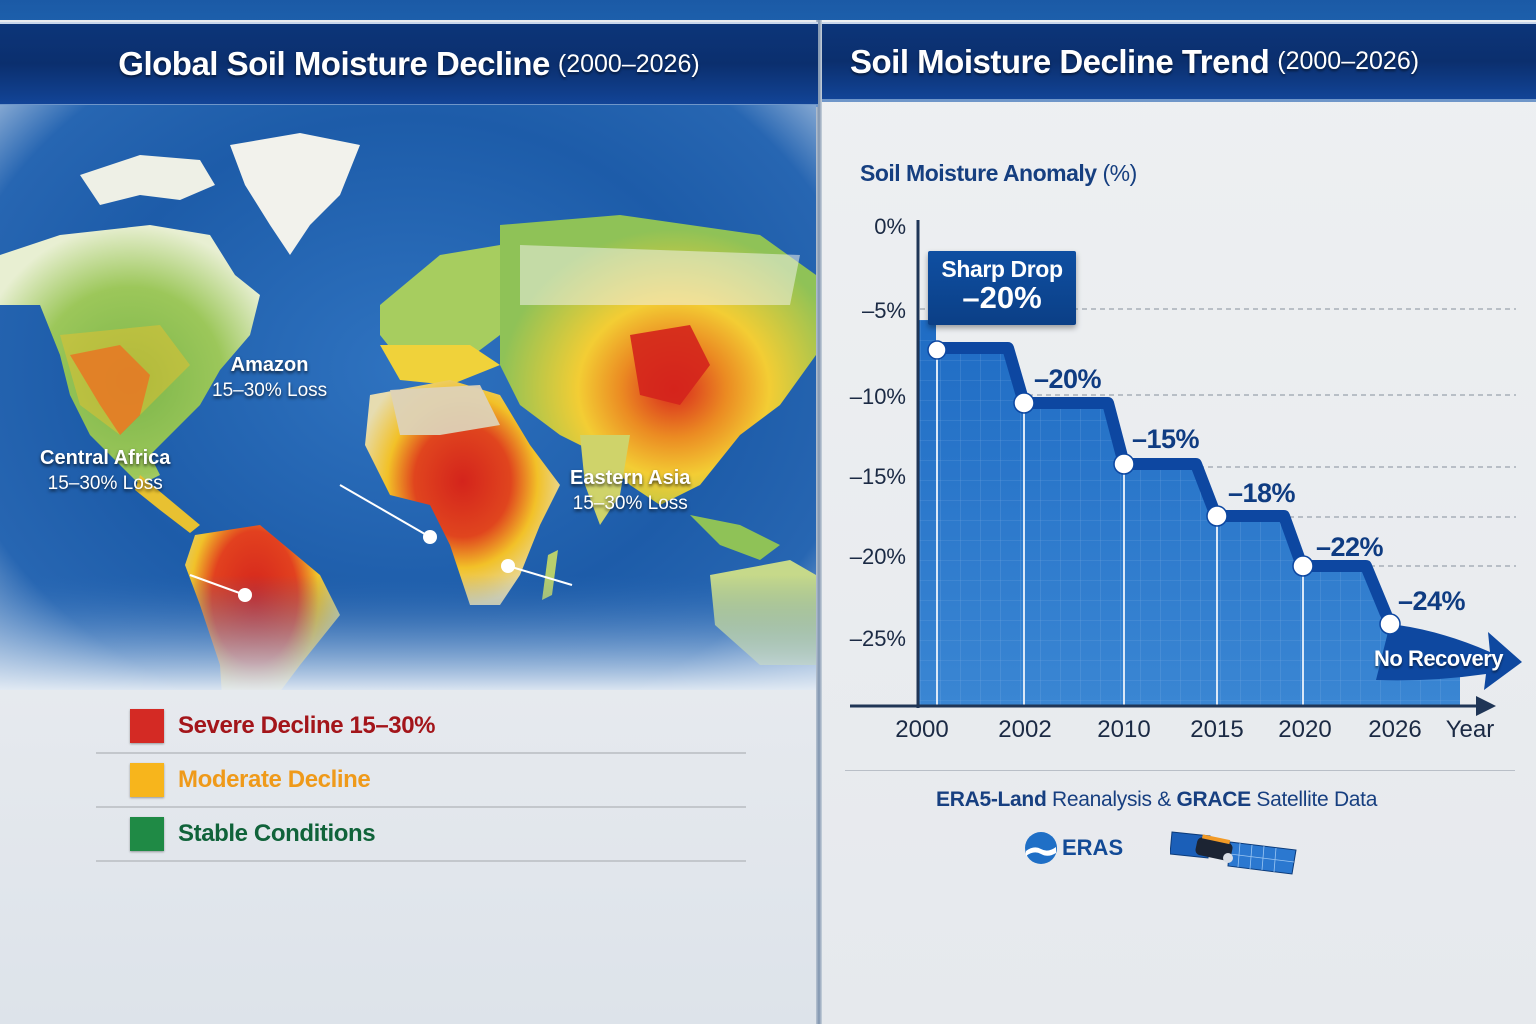 This screenshot has width=1536, height=1024. I want to click on y-axis-title: Soil Moisture Anomaly (%), so click(998, 173).